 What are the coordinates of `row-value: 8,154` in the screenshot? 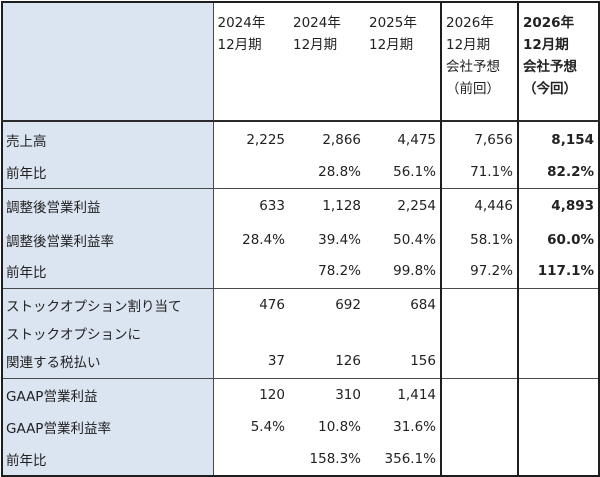 It's located at (558, 138).